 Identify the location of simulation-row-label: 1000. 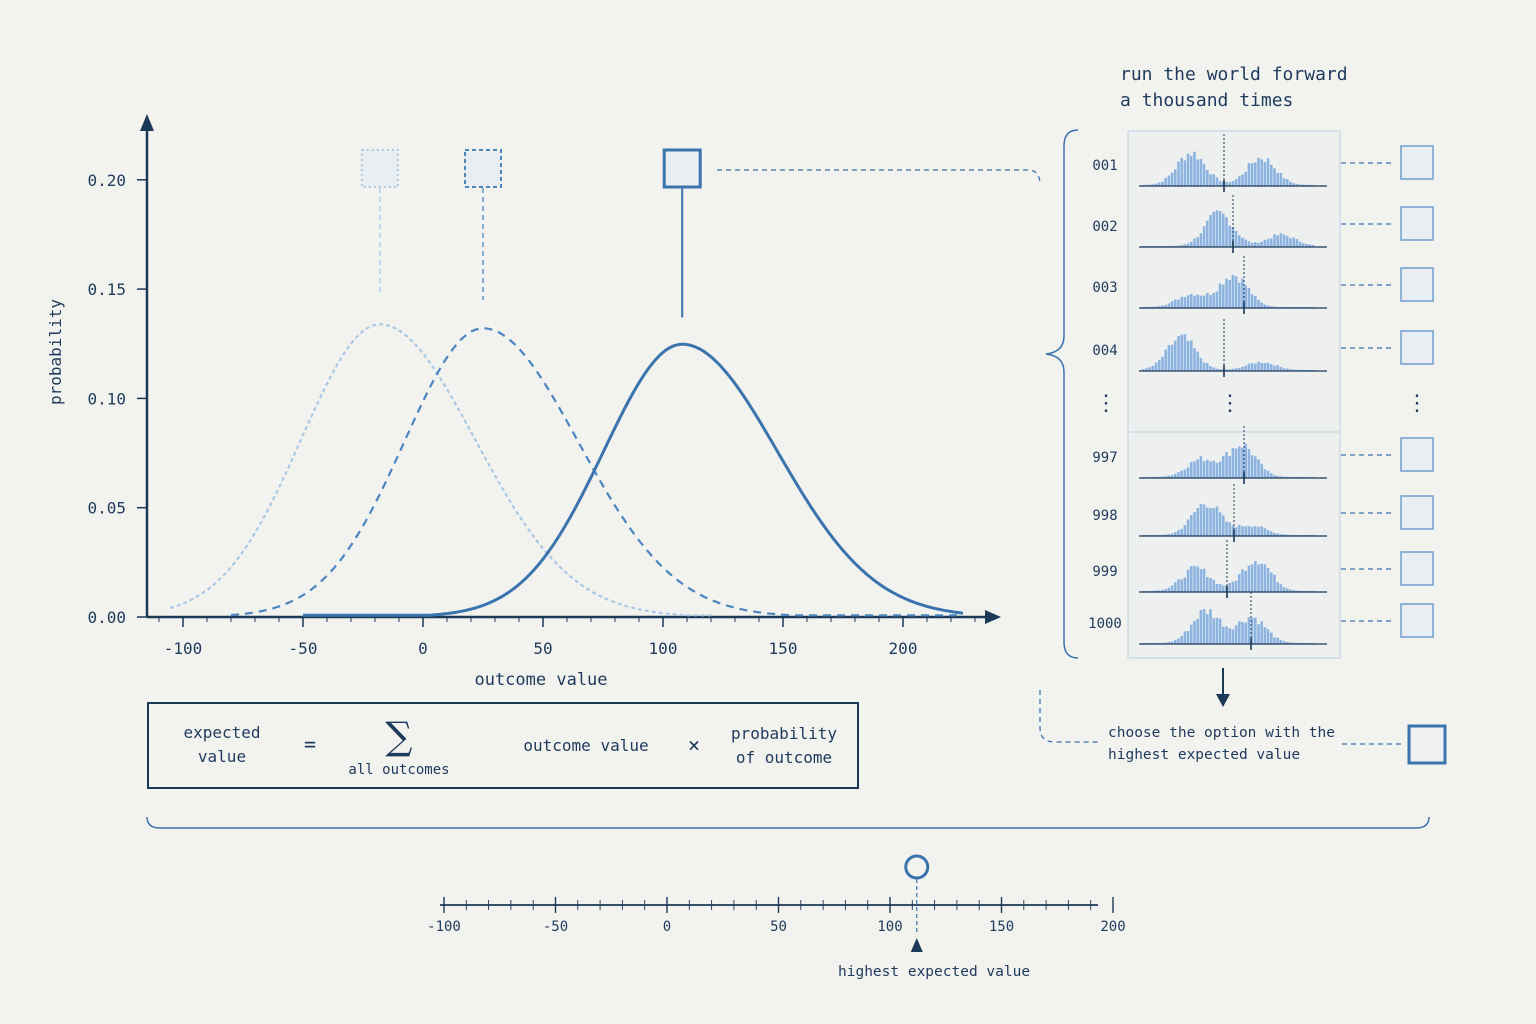
(1105, 624).